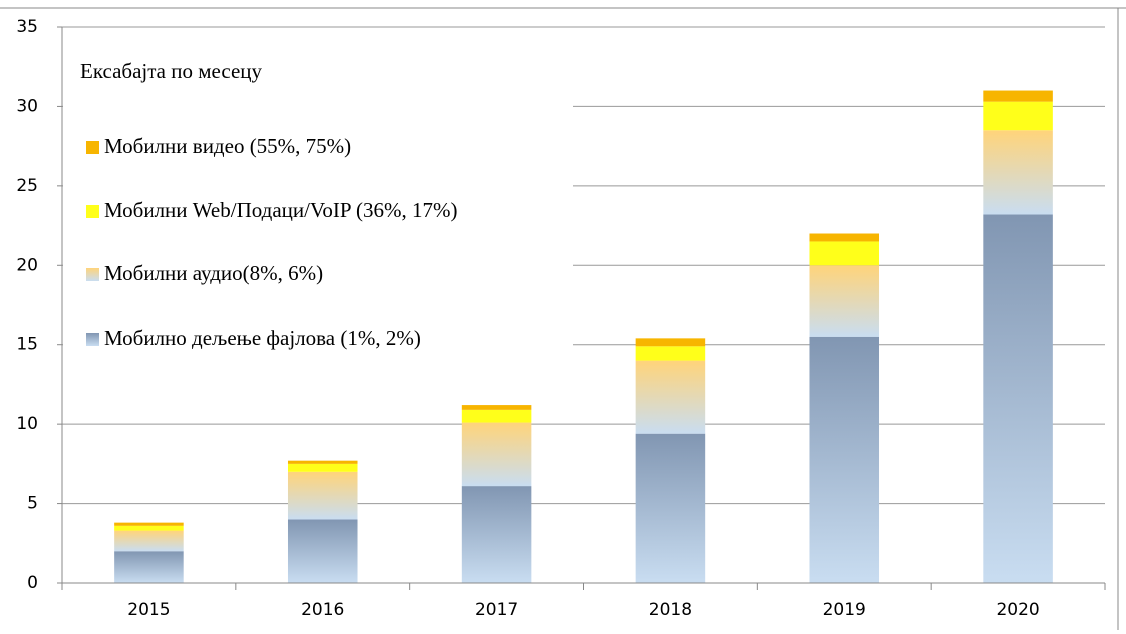 This screenshot has width=1126, height=634. I want to click on x-tick-label: 2016, so click(322, 610).